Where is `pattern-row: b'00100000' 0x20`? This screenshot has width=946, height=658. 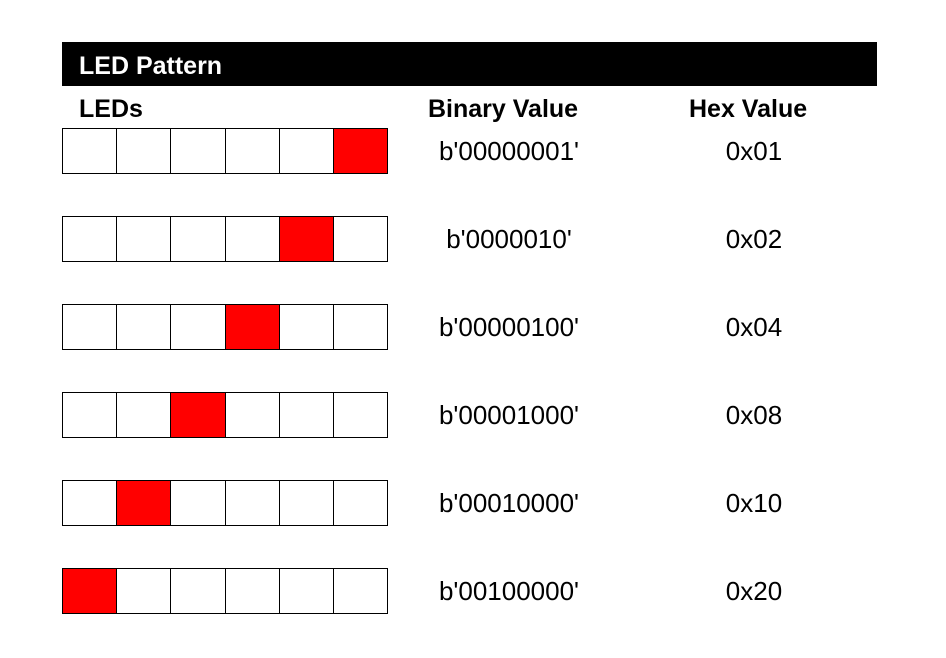
pattern-row: b'00100000' 0x20 is located at coordinates (473, 591).